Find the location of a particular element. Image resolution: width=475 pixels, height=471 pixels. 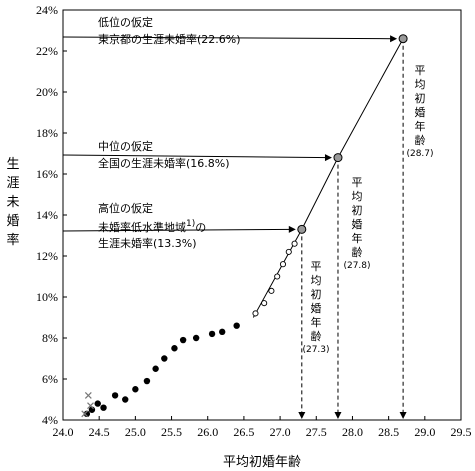

x-tick-label: 25.0 is located at coordinates (135, 432).